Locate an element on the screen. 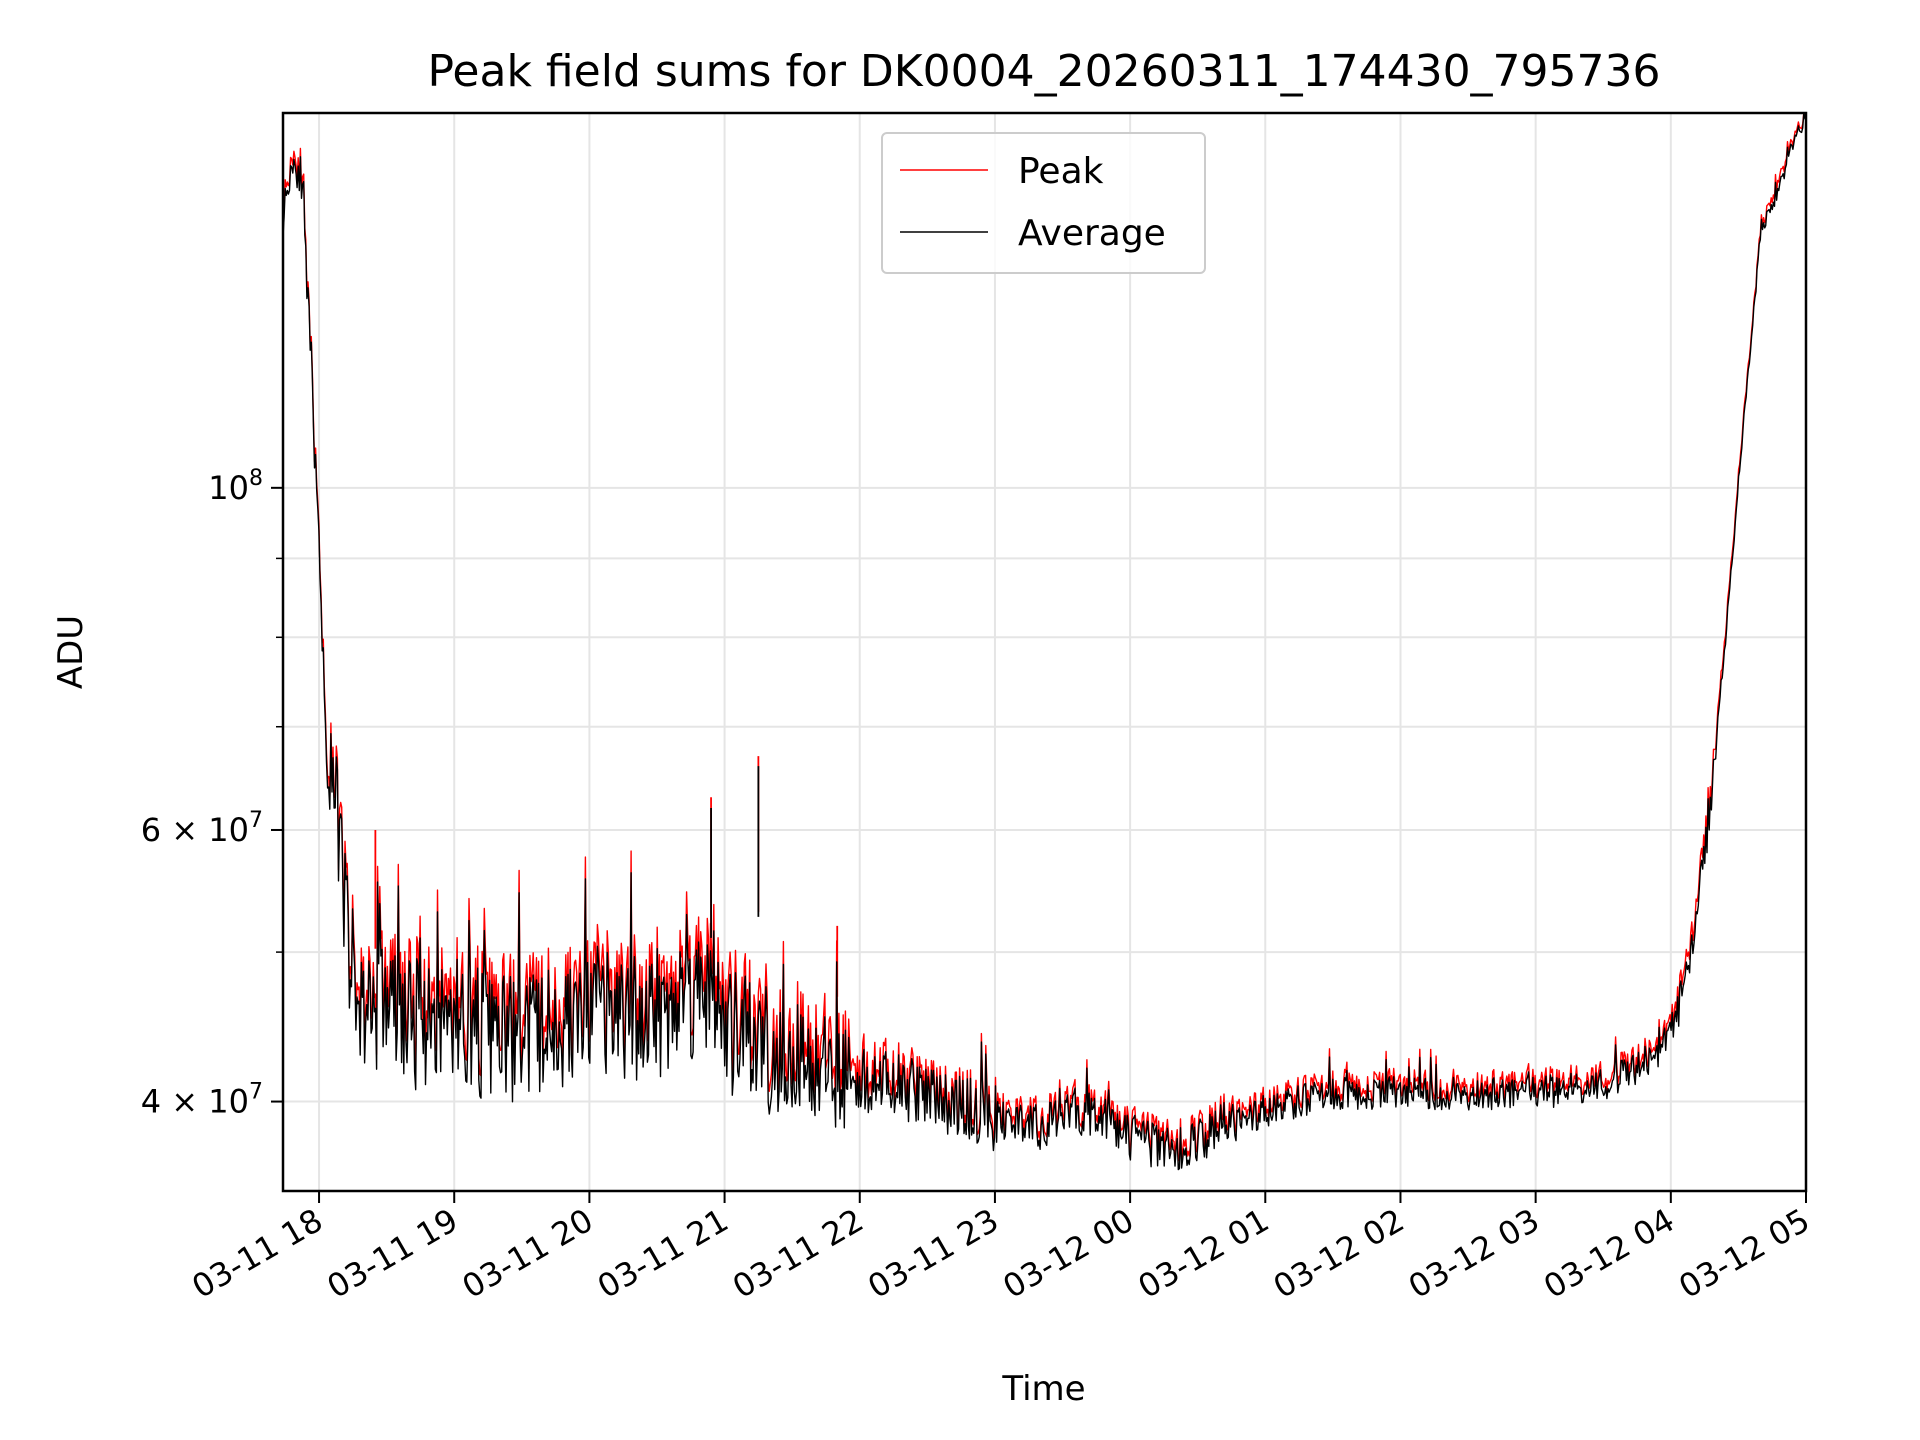 The image size is (1920, 1440). legend-label-peak: Peak is located at coordinates (1061, 171).